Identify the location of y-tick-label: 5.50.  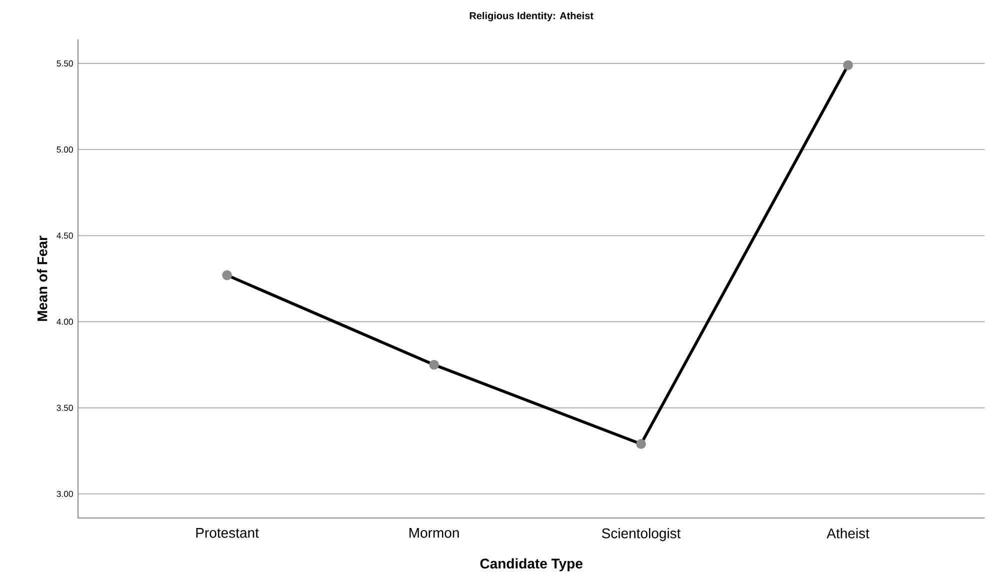
(64, 63).